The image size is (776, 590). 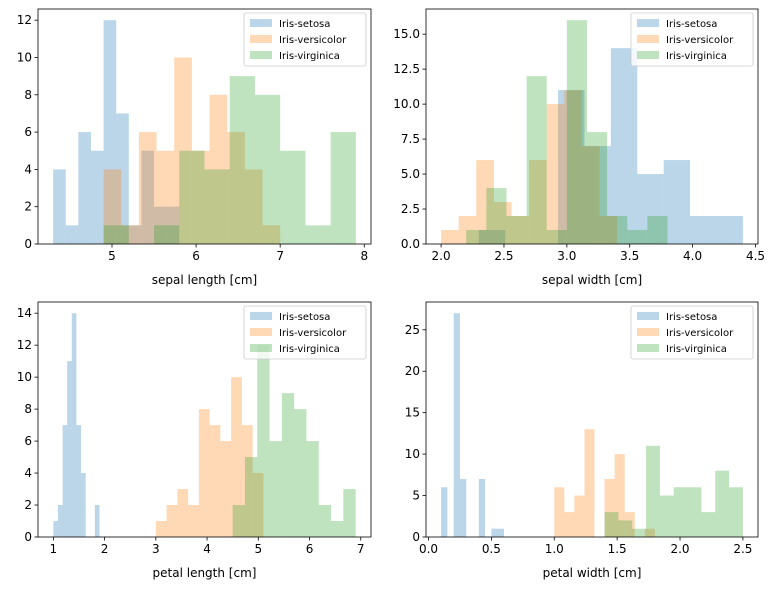 What do you see at coordinates (204, 280) in the screenshot?
I see `x-axis-label: sepal length [cm]` at bounding box center [204, 280].